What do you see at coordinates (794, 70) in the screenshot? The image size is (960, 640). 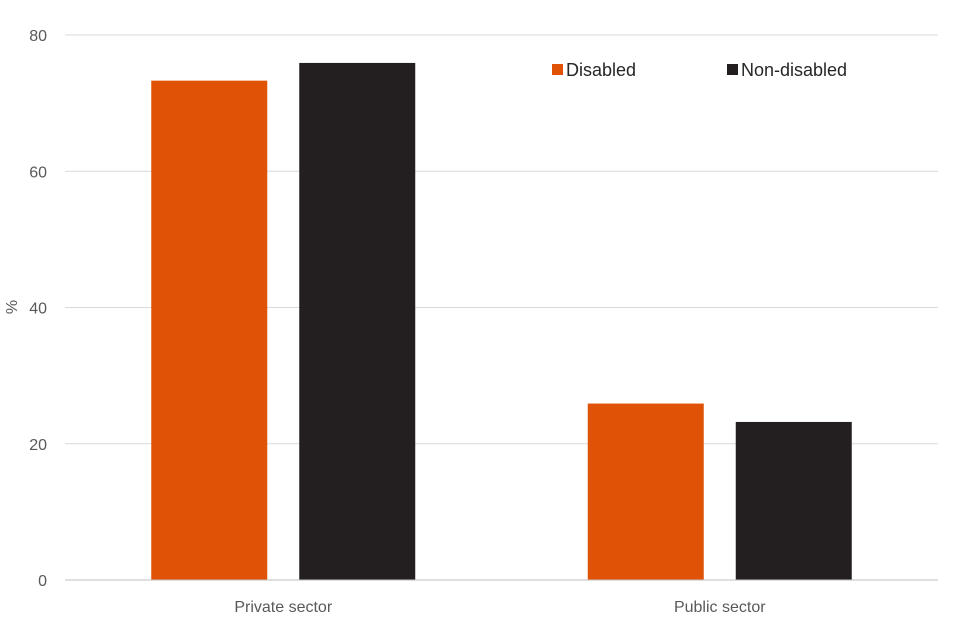 I see `legend-label: Non-disabled` at bounding box center [794, 70].